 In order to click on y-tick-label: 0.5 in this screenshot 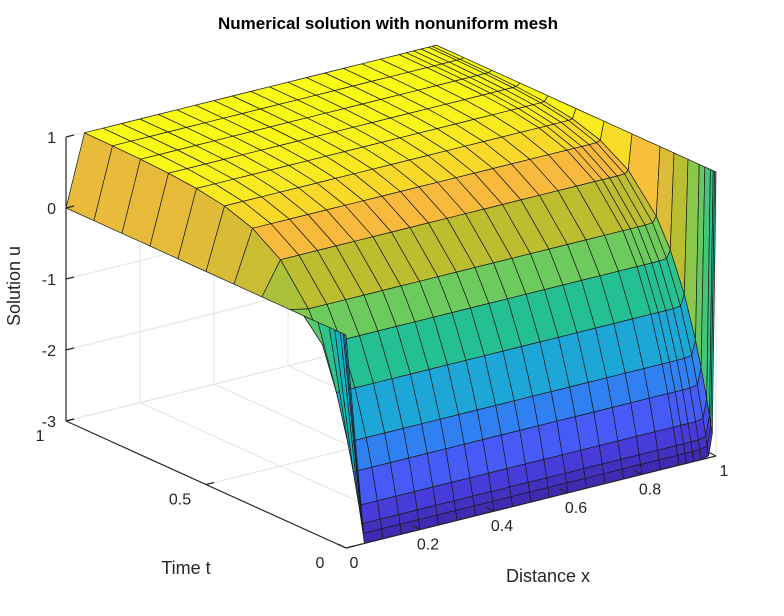, I will do `click(180, 500)`.